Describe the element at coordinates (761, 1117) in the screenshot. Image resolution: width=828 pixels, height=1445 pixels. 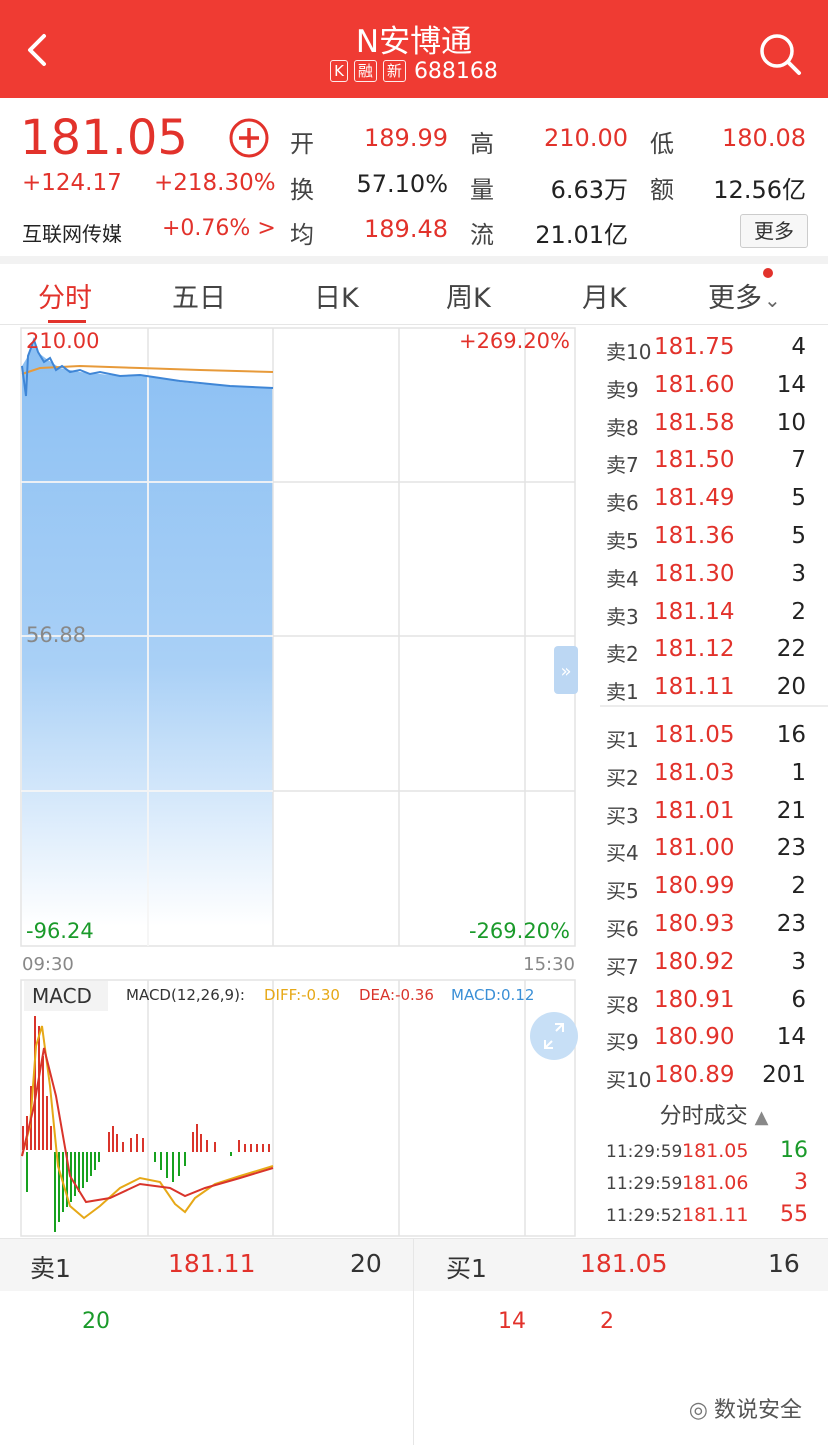
I see `triangle-up-icon: ▲` at that location.